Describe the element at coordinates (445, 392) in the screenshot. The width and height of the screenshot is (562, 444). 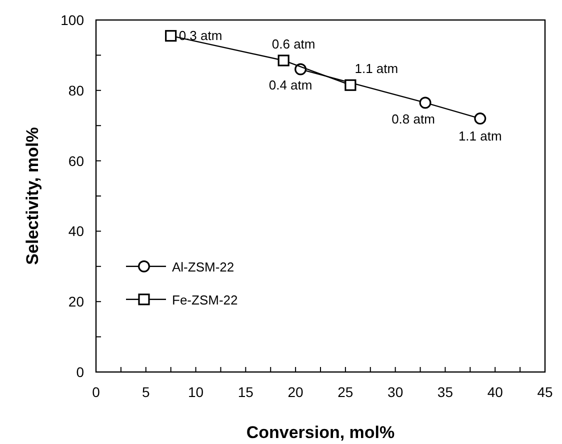
I see `x-tick-label: 35` at that location.